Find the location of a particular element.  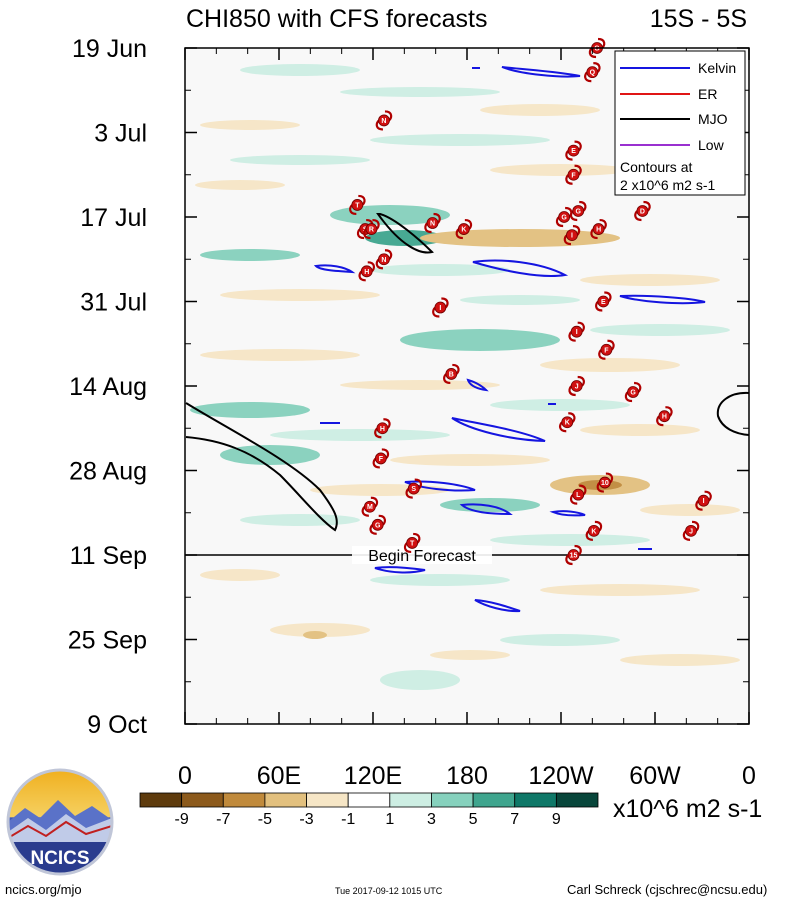

storm-label: R is located at coordinates (371, 230).